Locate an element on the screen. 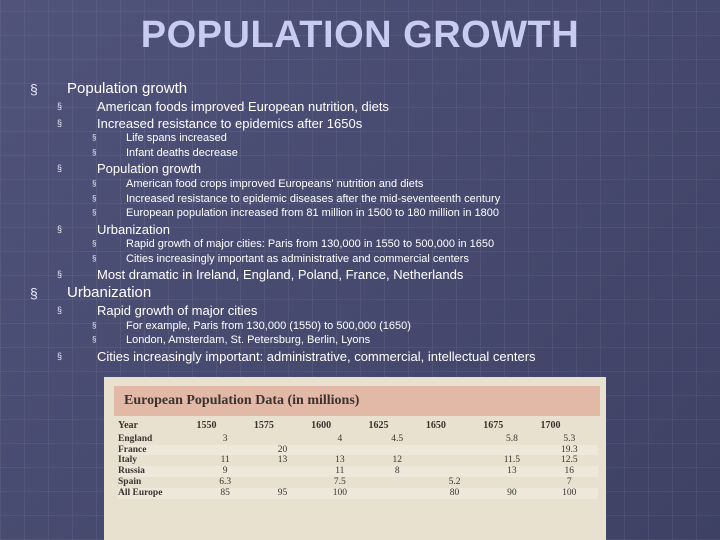 This screenshot has width=720, height=540. table-cell: 3 is located at coordinates (225, 438).